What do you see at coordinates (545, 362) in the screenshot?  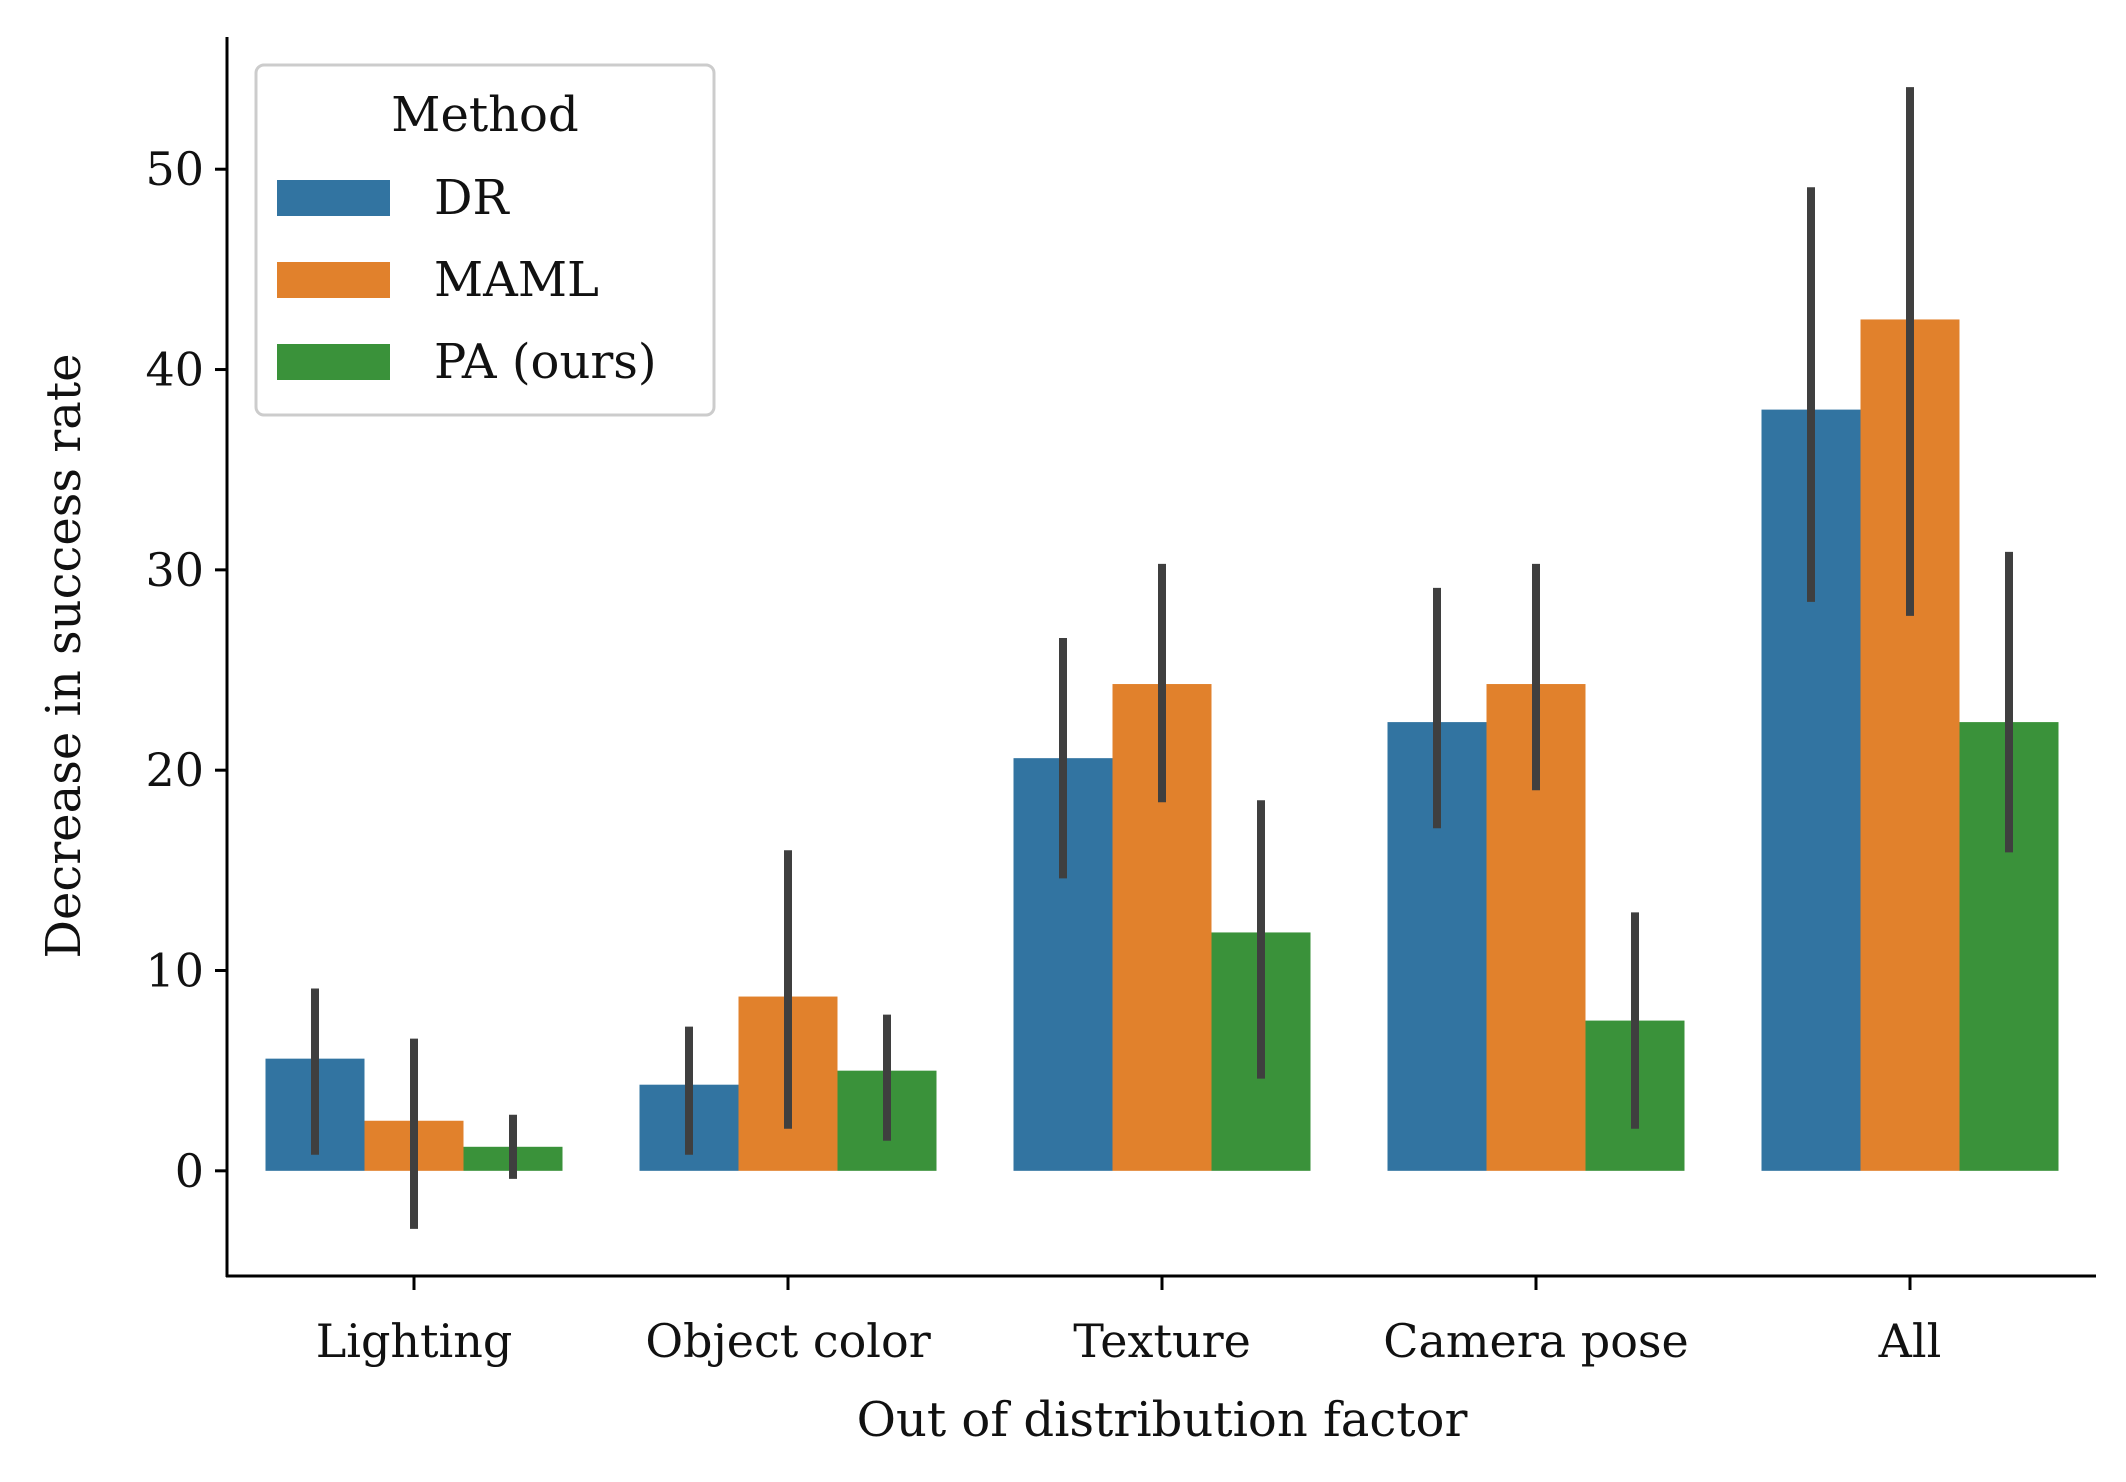 I see `legend-label: PA (ours)` at bounding box center [545, 362].